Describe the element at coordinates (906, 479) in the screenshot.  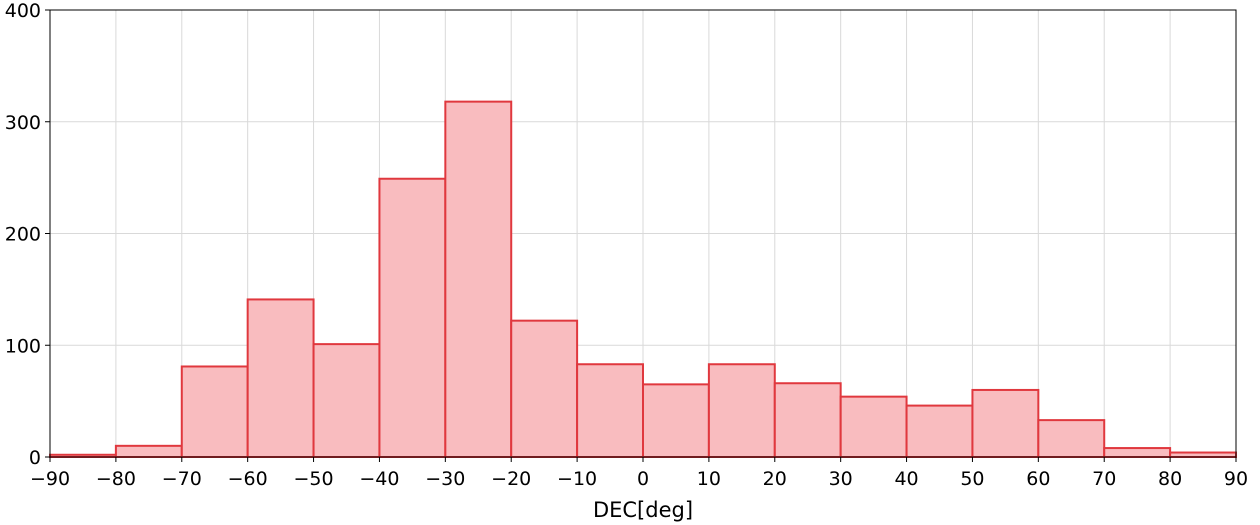
I see `x-tick-label: 40` at that location.